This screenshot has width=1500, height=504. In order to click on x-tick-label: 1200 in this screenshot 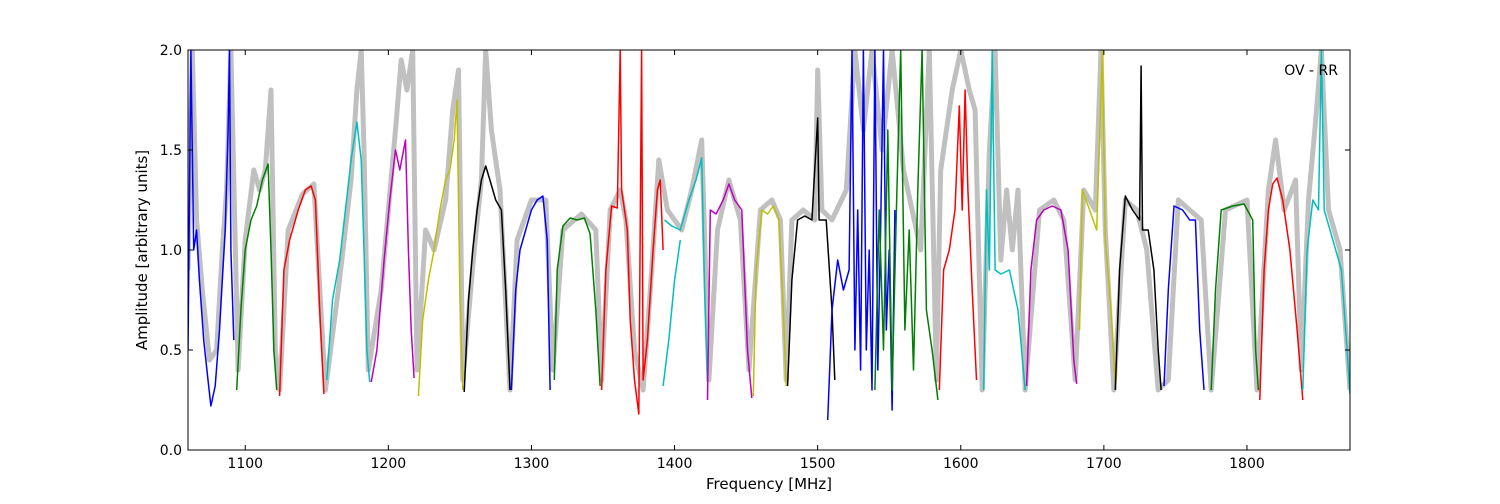, I will do `click(389, 464)`.